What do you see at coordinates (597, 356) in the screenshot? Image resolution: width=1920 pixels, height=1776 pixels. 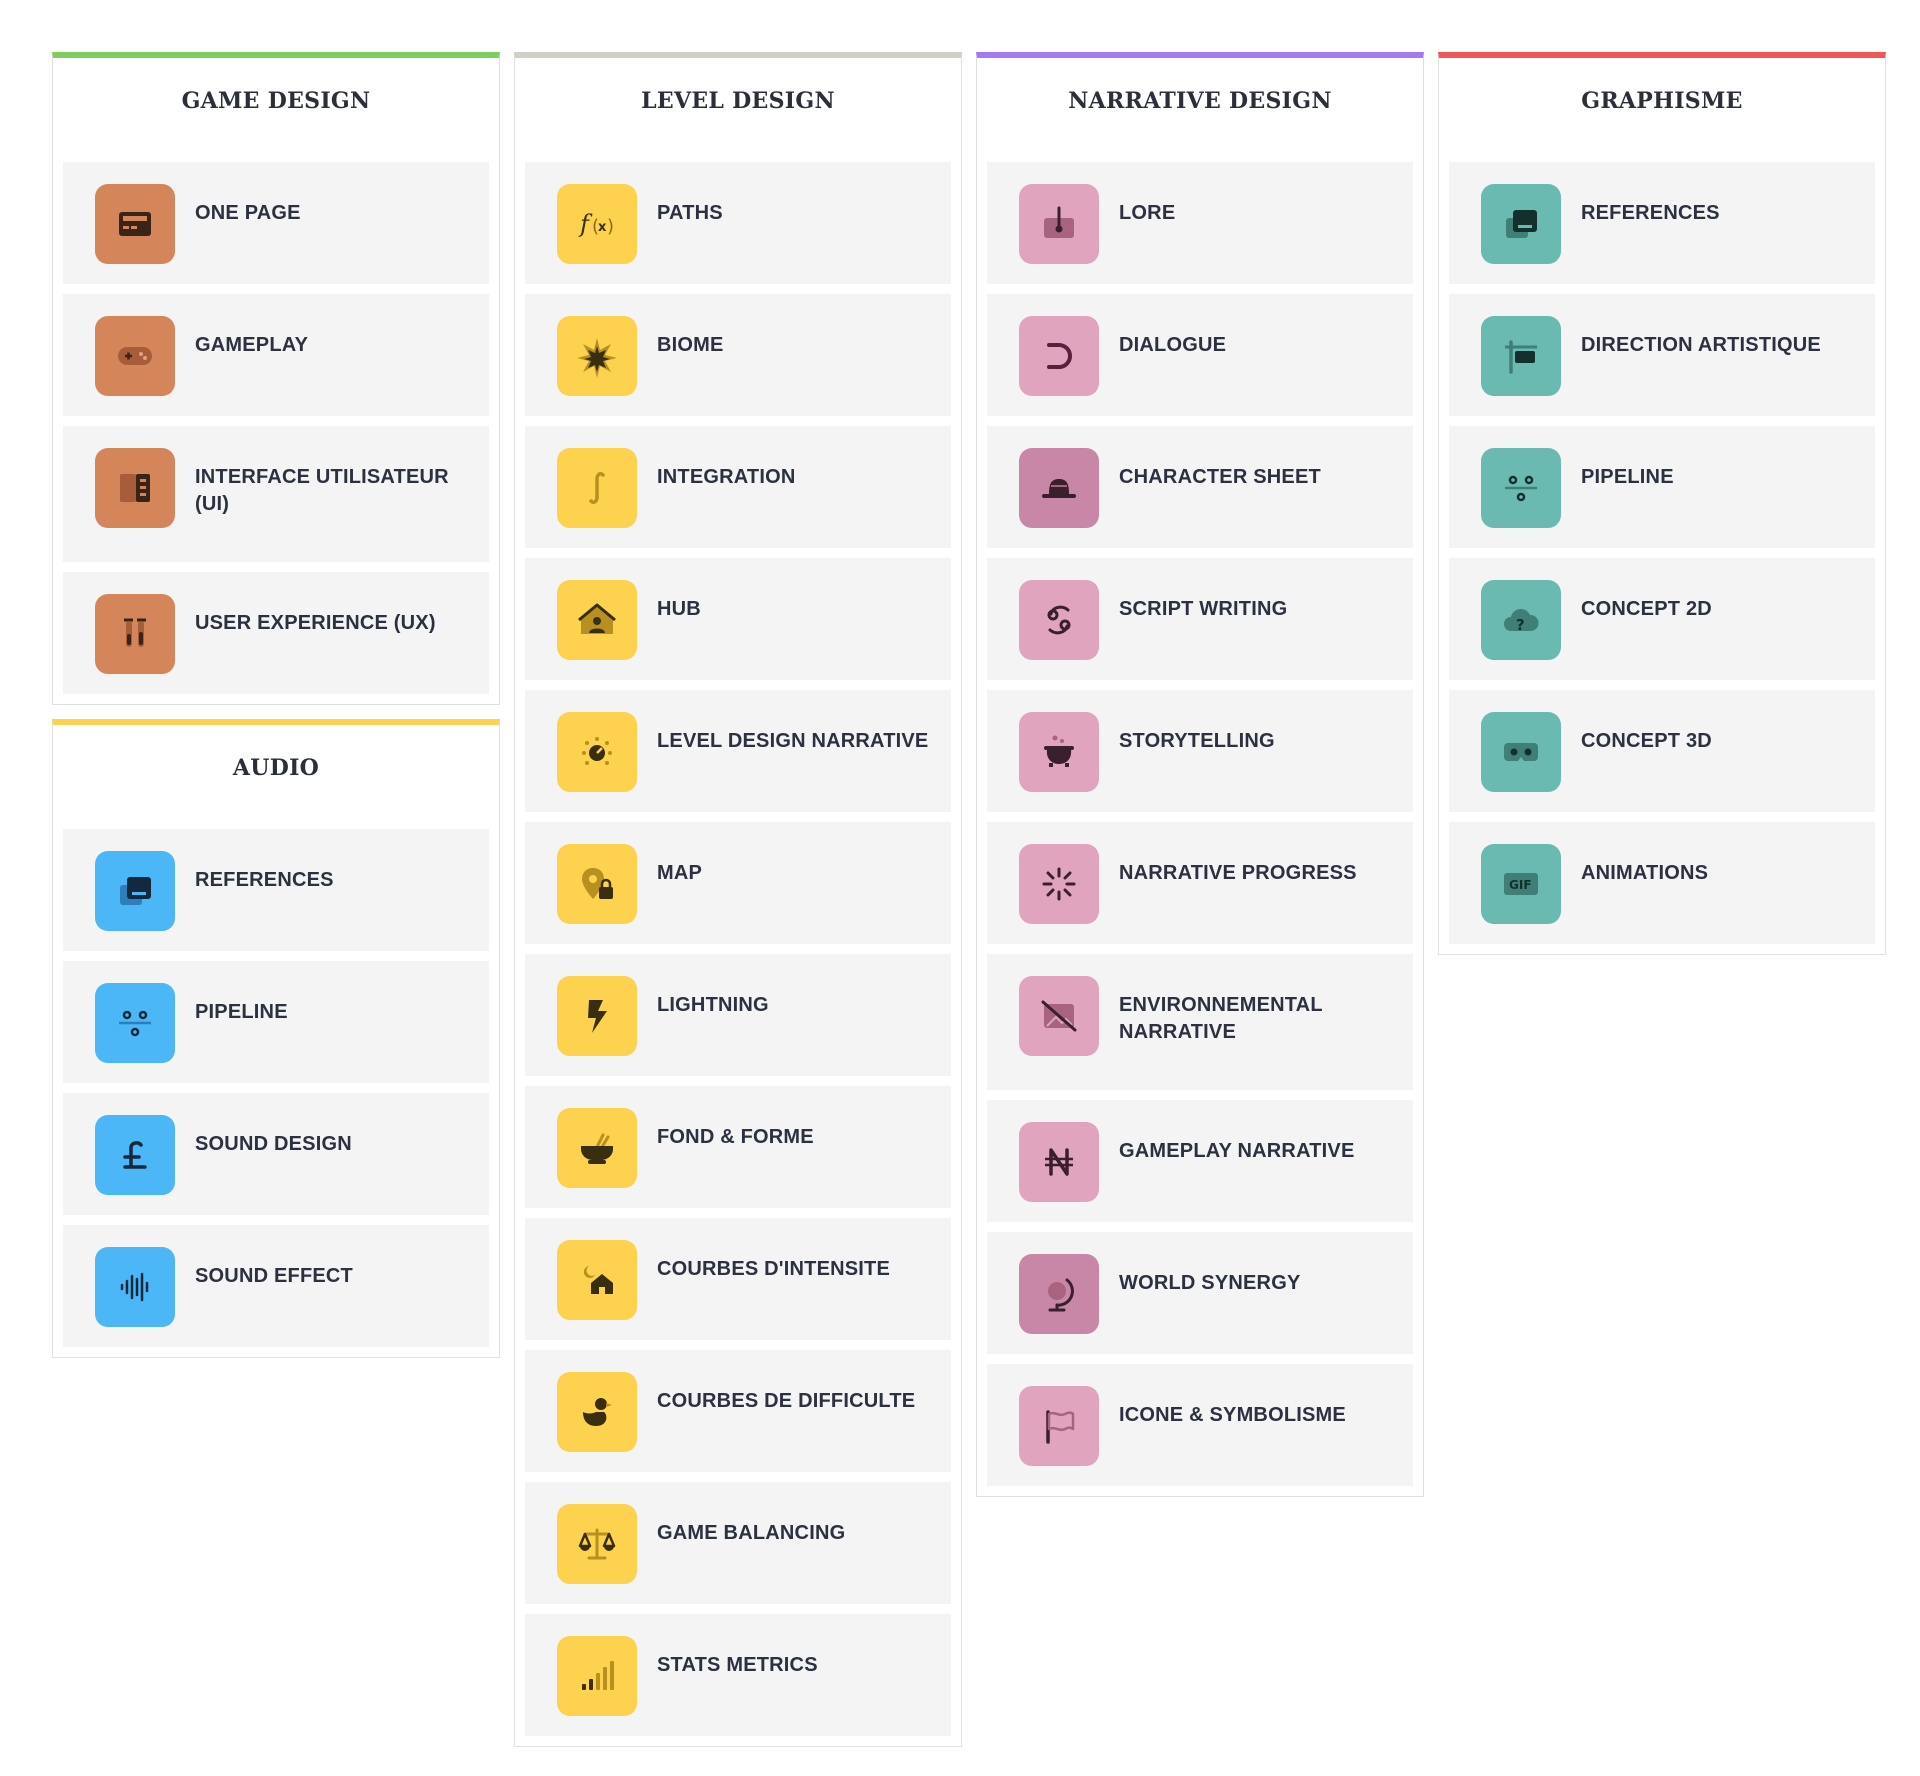 I see `burst-icon` at bounding box center [597, 356].